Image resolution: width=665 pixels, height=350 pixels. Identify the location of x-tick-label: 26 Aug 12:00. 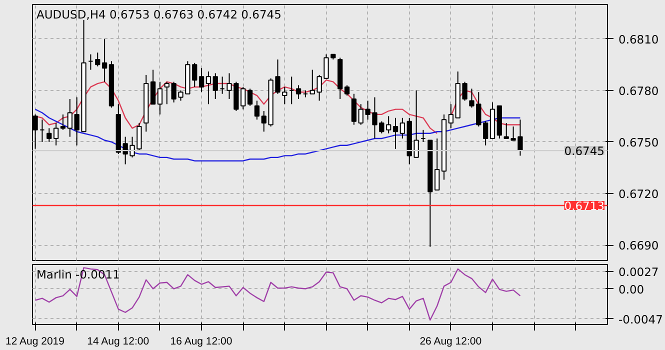
(451, 342).